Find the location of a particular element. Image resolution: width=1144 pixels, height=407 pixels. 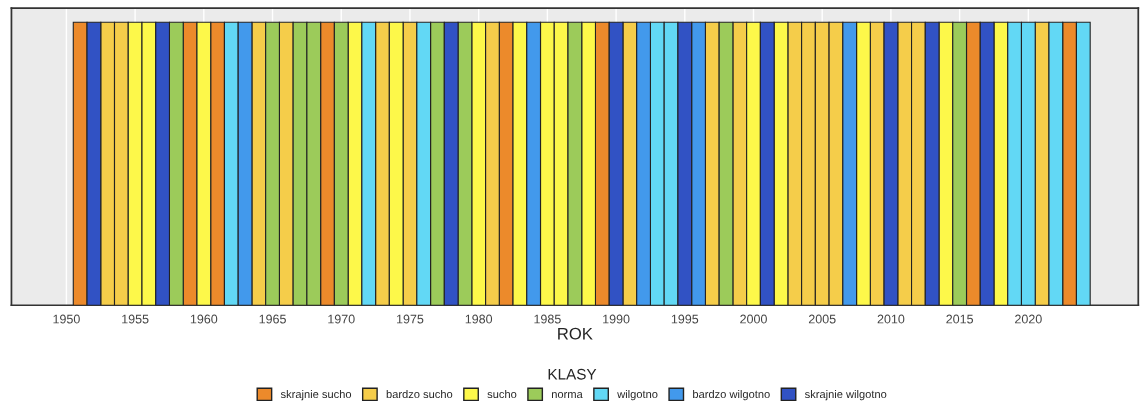

legend-label: bardzo sucho is located at coordinates (419, 394).